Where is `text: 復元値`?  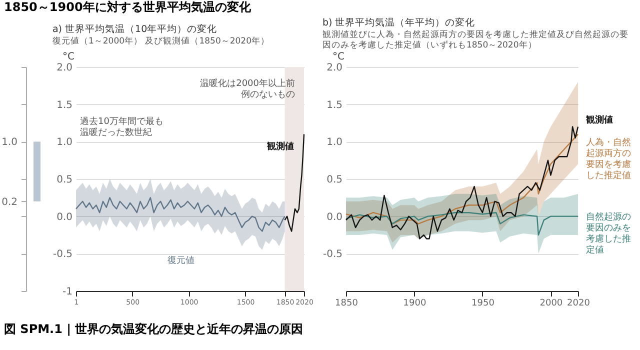 text: 復元値 is located at coordinates (180, 260).